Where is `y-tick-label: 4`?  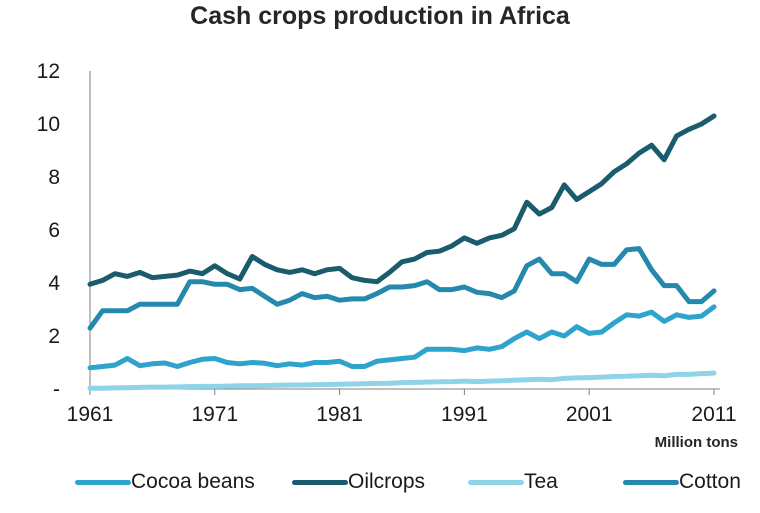
y-tick-label: 4 is located at coordinates (54, 283).